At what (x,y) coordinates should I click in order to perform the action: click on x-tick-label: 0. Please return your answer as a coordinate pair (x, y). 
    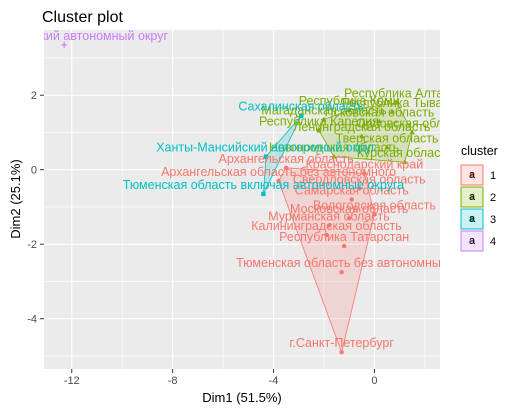
    Looking at the image, I should click on (374, 381).